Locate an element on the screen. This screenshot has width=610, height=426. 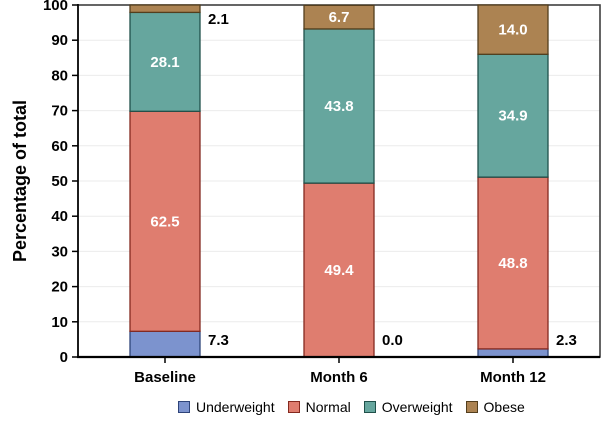
bar-segment-baseline-normal is located at coordinates (165, 221).